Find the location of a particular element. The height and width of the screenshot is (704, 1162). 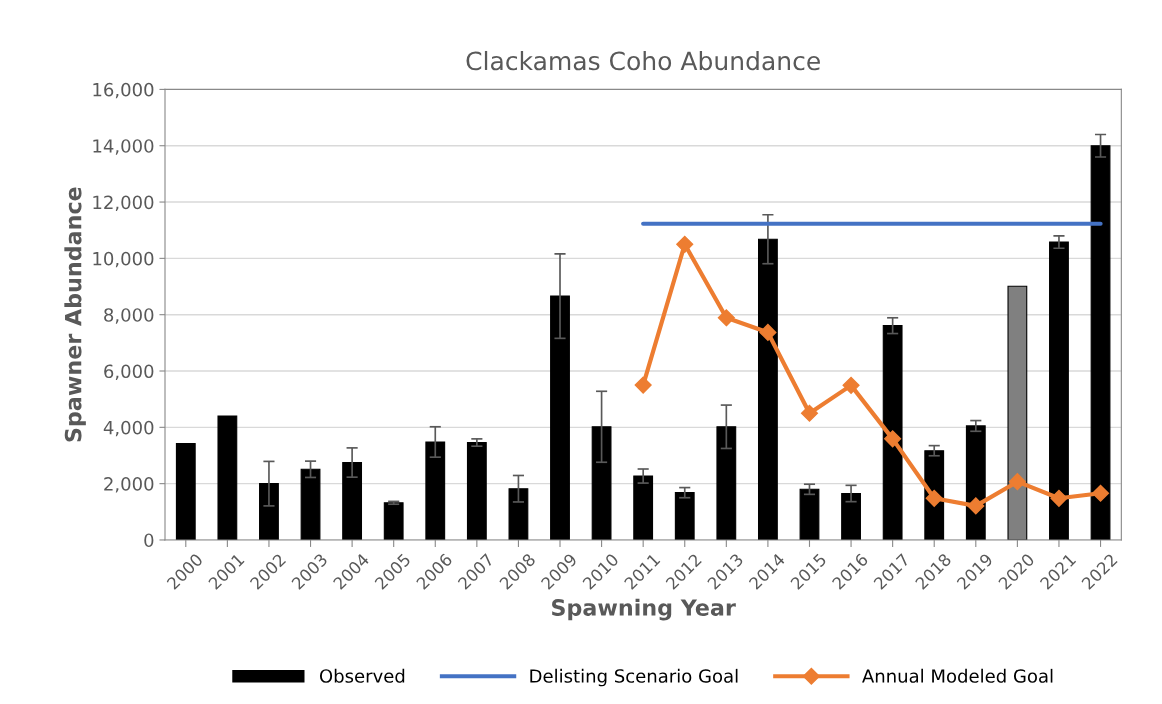

legend-label: Observed is located at coordinates (362, 675).